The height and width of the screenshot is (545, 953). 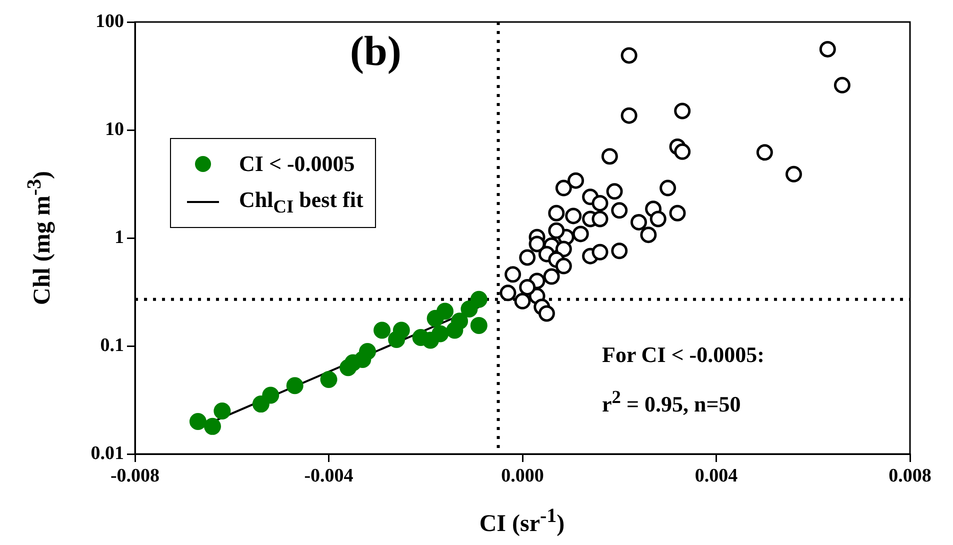 What do you see at coordinates (119, 237) in the screenshot?
I see `y-tick-label: 1` at bounding box center [119, 237].